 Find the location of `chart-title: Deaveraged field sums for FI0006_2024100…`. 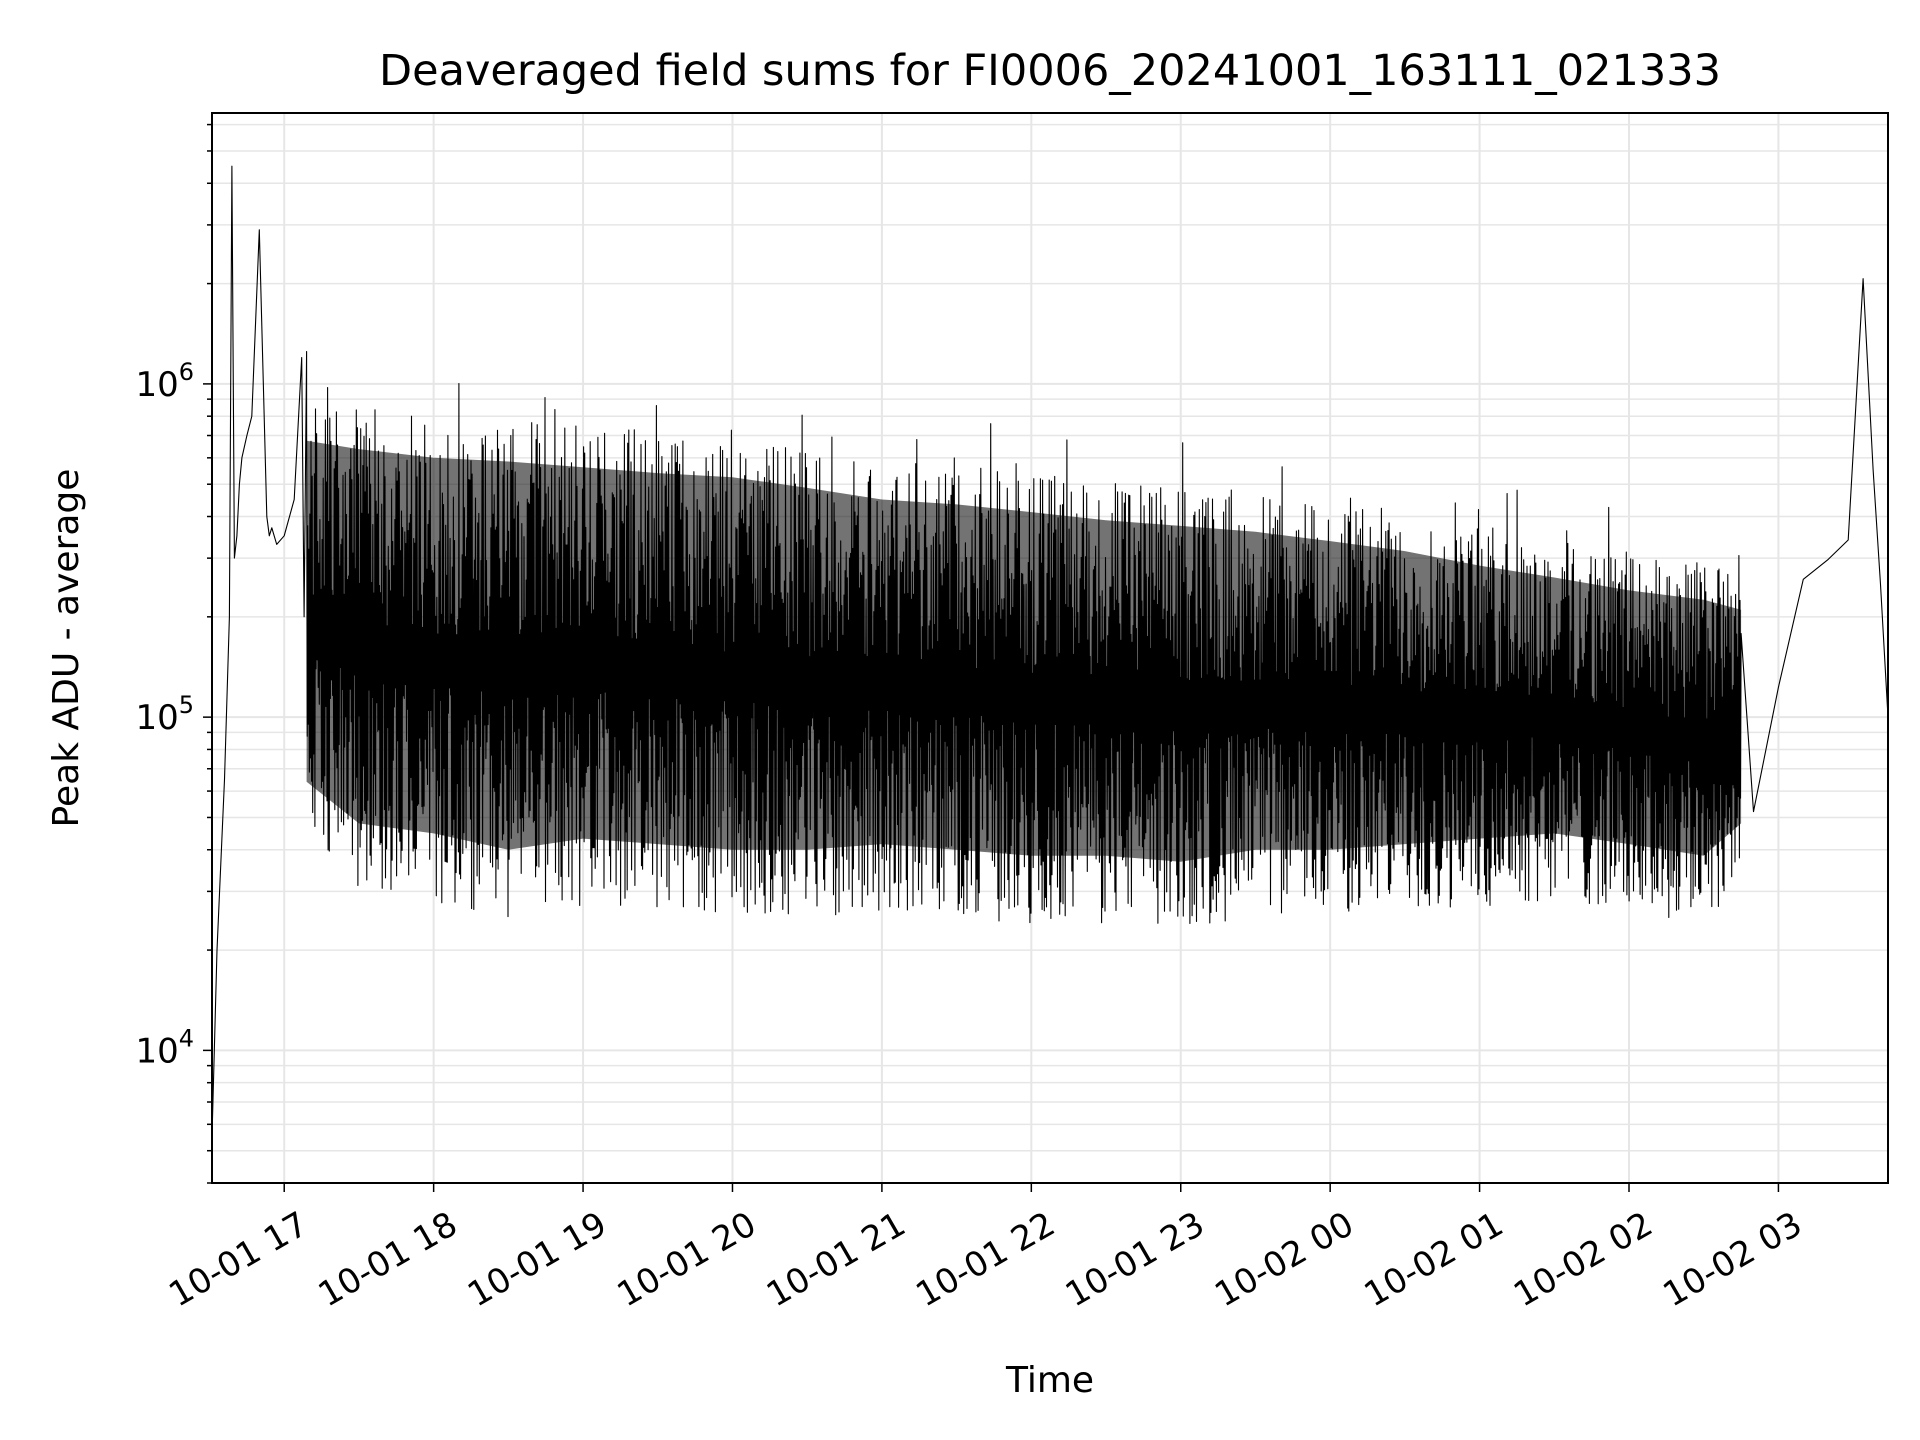

chart-title: Deaveraged field sums for FI0006_2024100… is located at coordinates (1050, 71).